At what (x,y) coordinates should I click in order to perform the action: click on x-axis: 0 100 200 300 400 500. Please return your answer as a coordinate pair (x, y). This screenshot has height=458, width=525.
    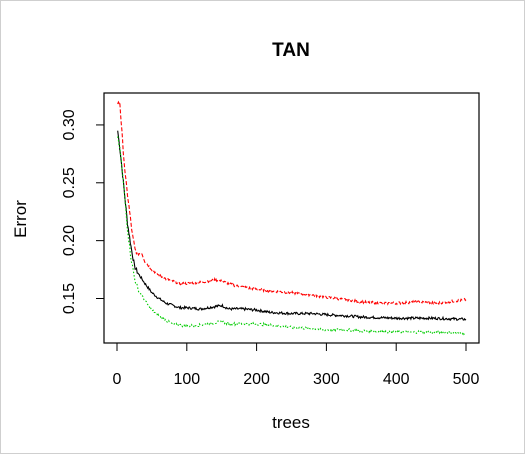
    Looking at the image, I should click on (296, 365).